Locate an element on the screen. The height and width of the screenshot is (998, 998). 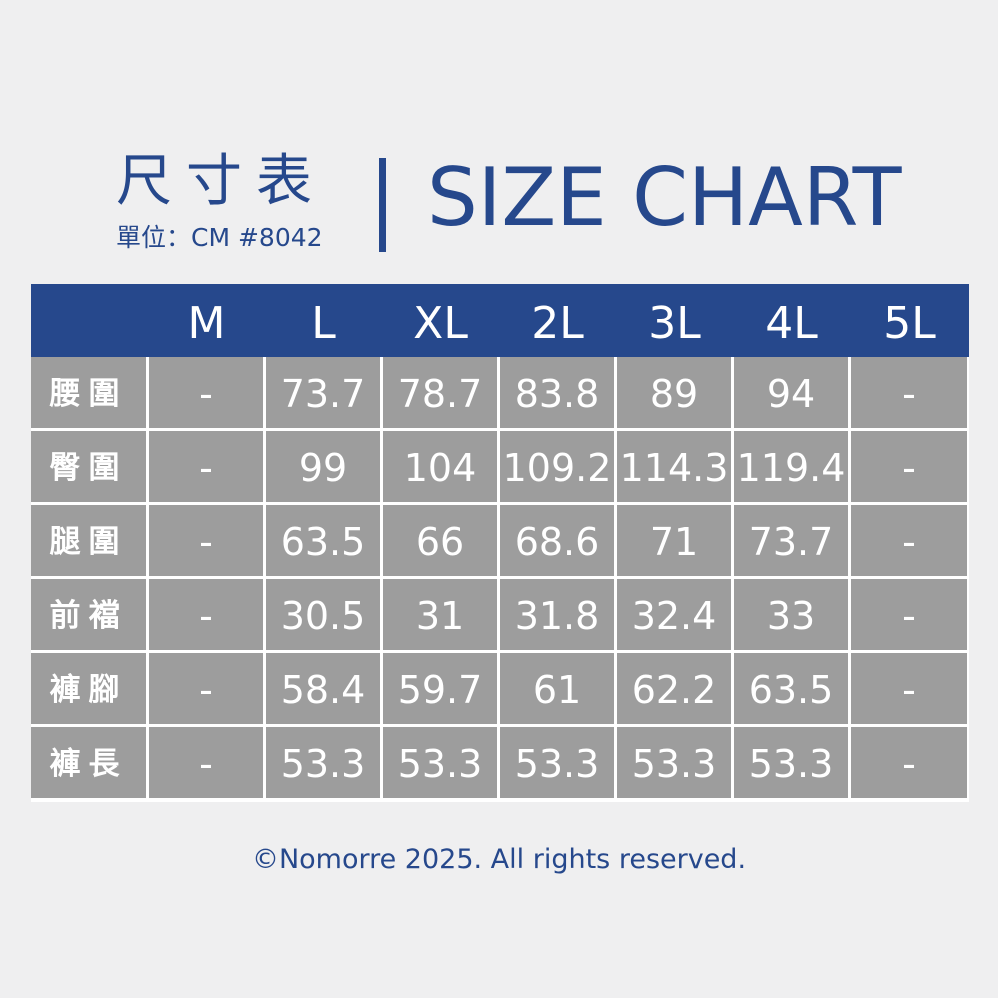
table-cell: 31.8 is located at coordinates (557, 614).